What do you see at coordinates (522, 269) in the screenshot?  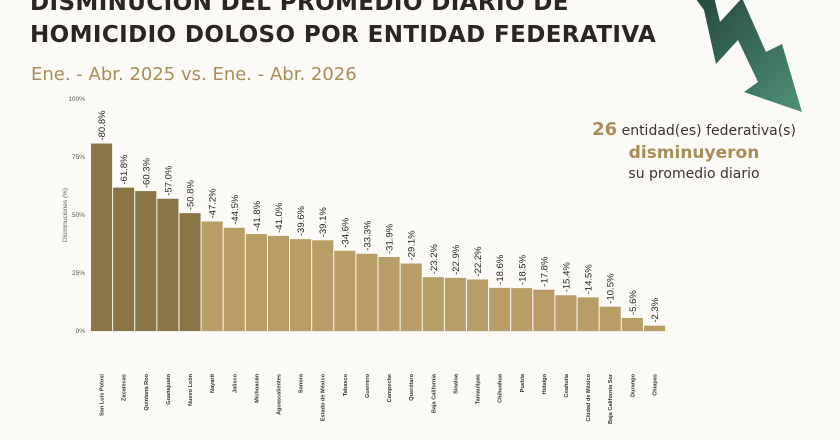 I see `bar-value-label: -18.5%` at bounding box center [522, 269].